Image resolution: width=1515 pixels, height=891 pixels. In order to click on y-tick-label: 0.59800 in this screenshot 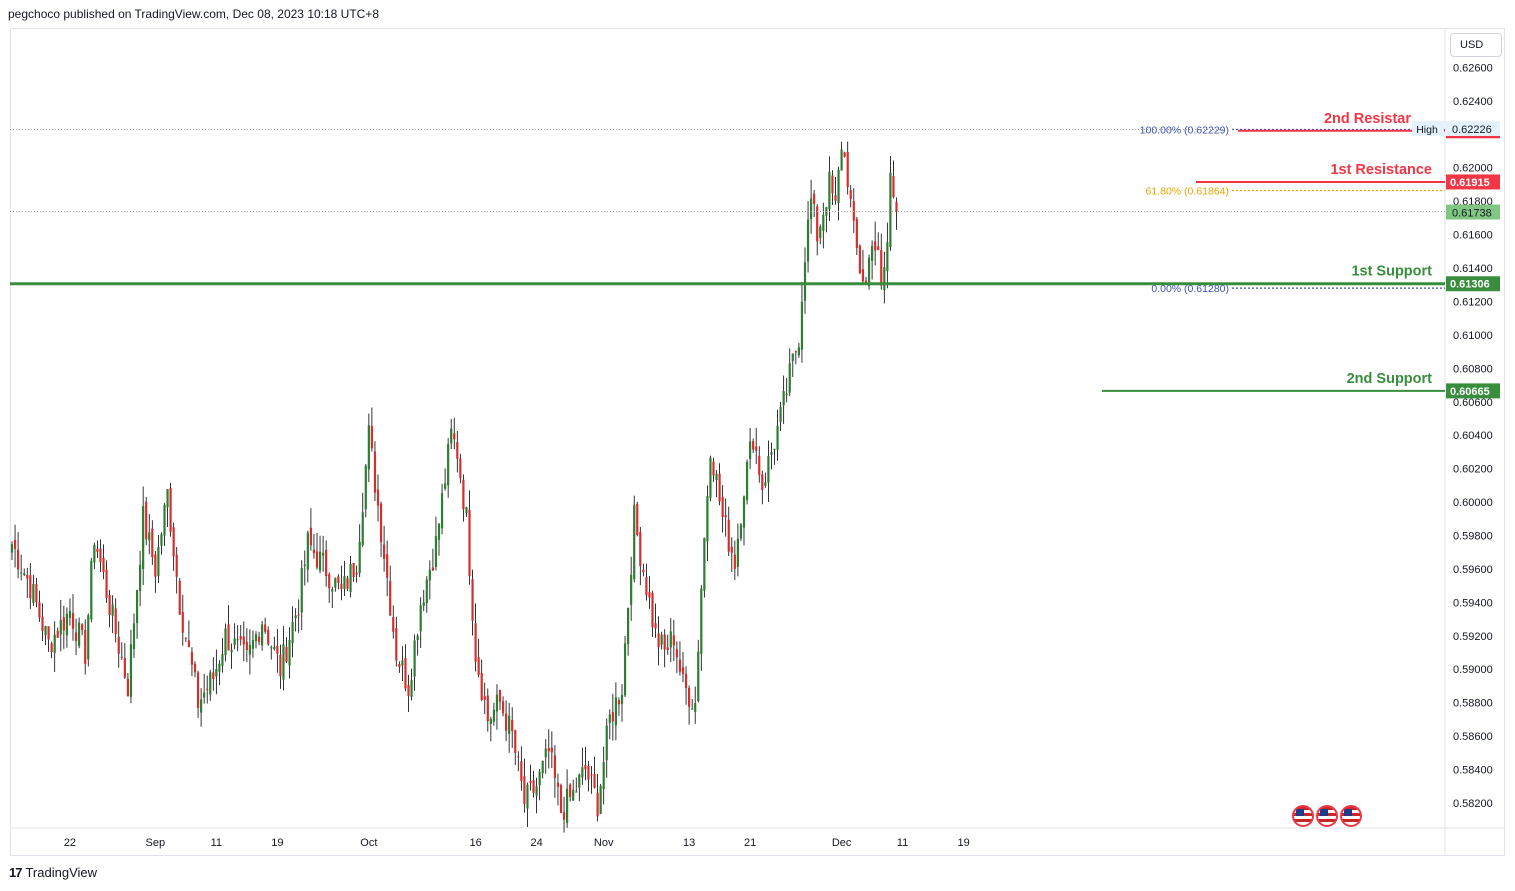, I will do `click(1473, 536)`.